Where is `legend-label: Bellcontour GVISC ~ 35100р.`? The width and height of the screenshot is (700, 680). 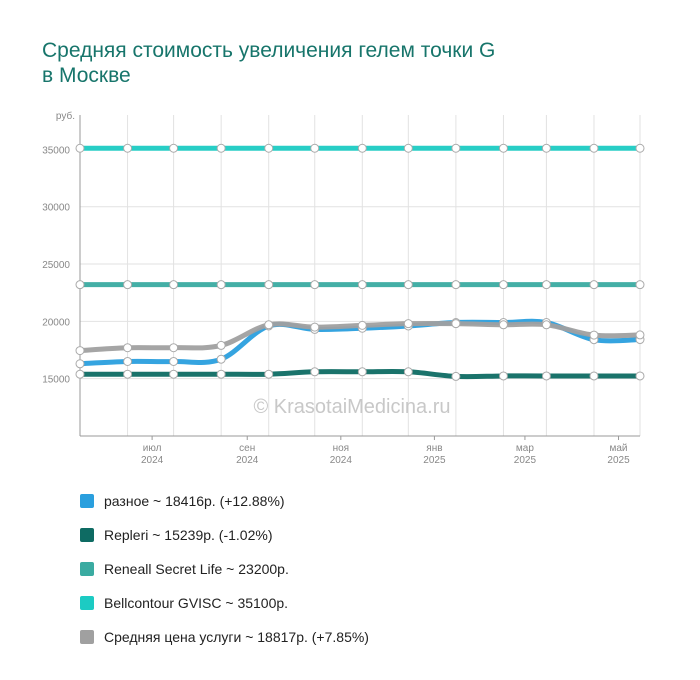 legend-label: Bellcontour GVISC ~ 35100р. is located at coordinates (196, 603).